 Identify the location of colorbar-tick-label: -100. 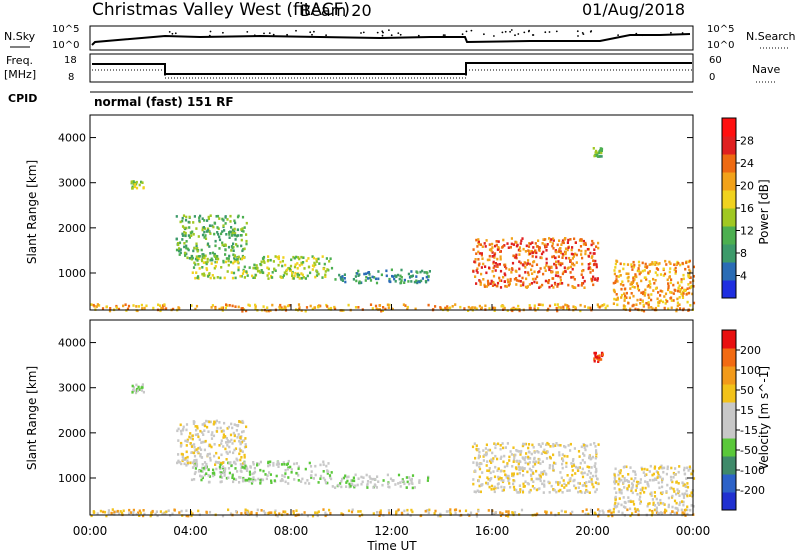
(752, 470).